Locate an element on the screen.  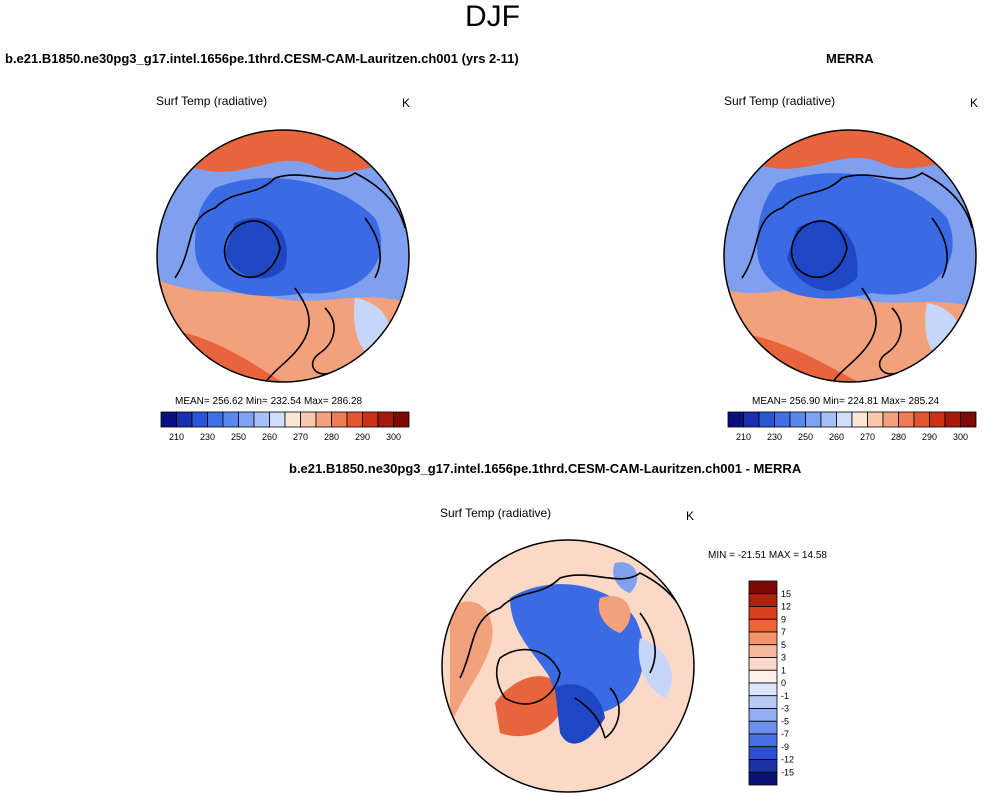
barents-deep-cold-anomaly is located at coordinates (580, 714).